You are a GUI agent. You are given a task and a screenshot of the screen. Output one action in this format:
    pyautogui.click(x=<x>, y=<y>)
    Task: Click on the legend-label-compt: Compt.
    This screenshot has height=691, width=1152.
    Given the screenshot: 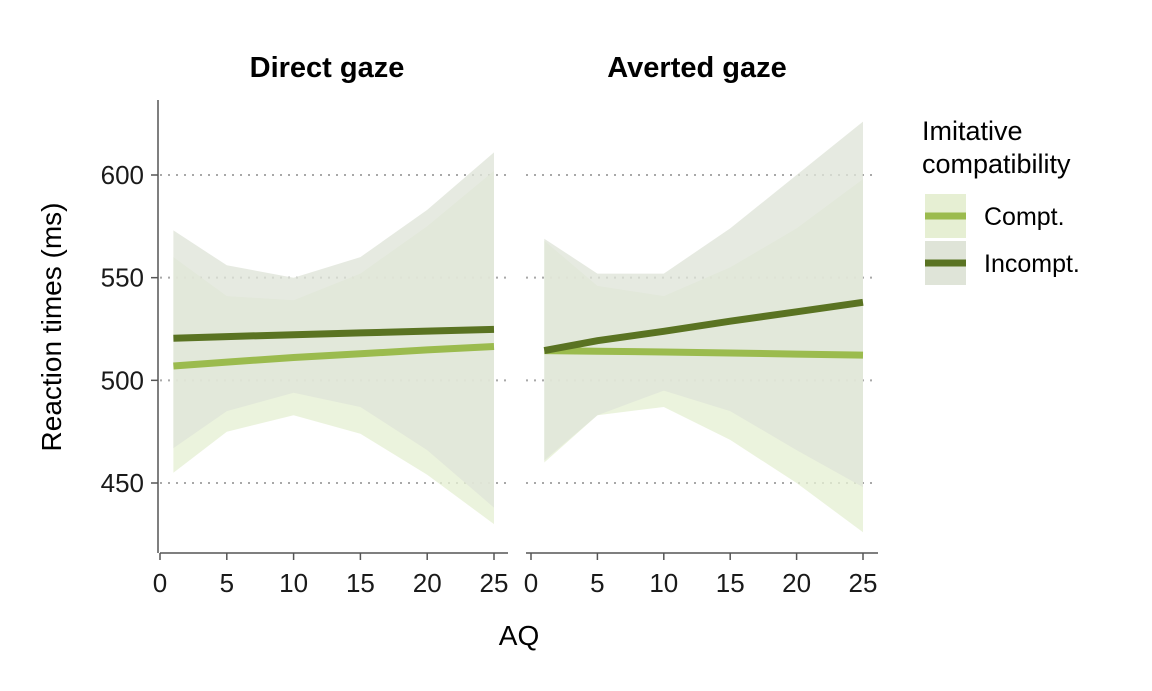 What is the action you would take?
    pyautogui.click(x=1024, y=217)
    